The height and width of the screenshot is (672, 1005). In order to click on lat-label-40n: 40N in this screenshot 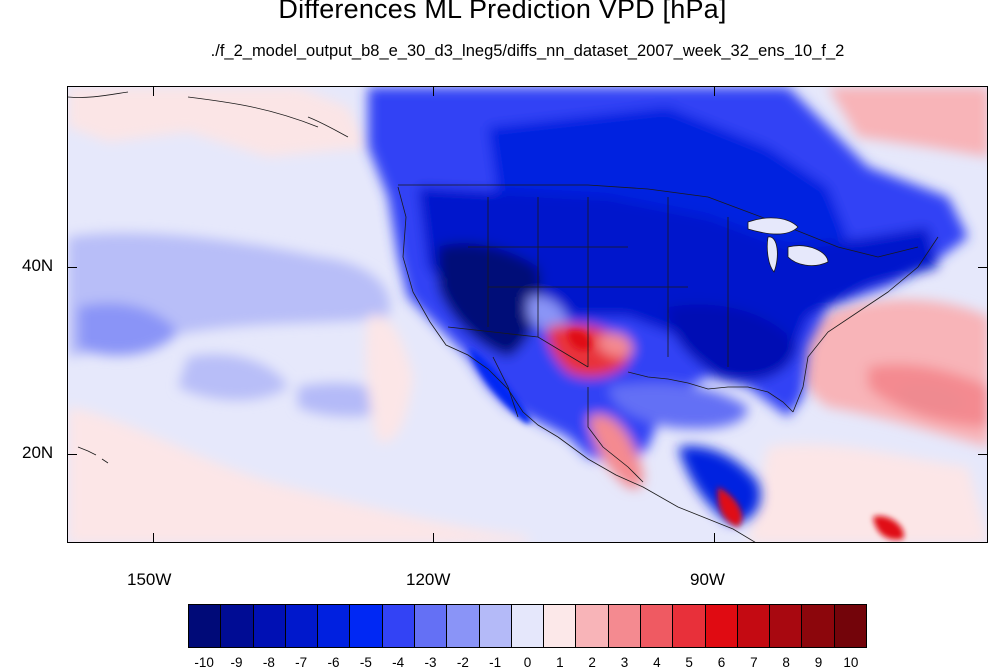, I will do `click(38, 265)`.